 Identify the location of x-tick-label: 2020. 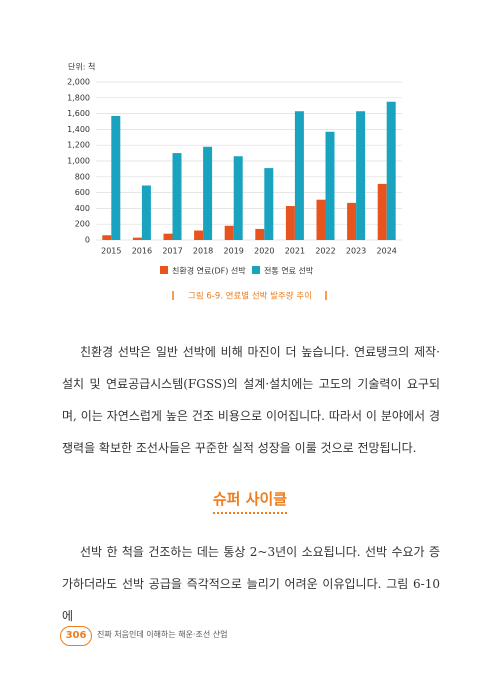
(264, 251).